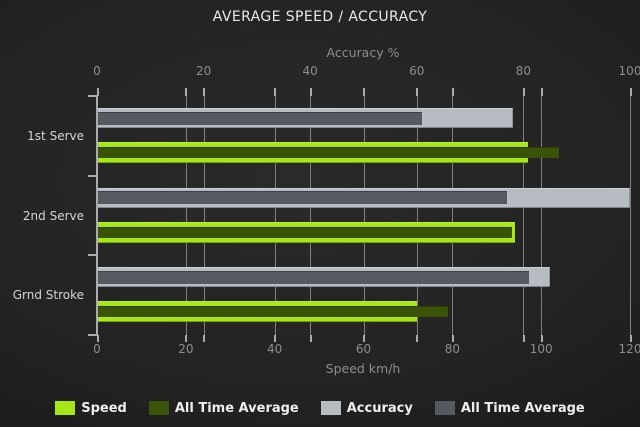  What do you see at coordinates (523, 71) in the screenshot?
I see `top-axis-tick-label: 80` at bounding box center [523, 71].